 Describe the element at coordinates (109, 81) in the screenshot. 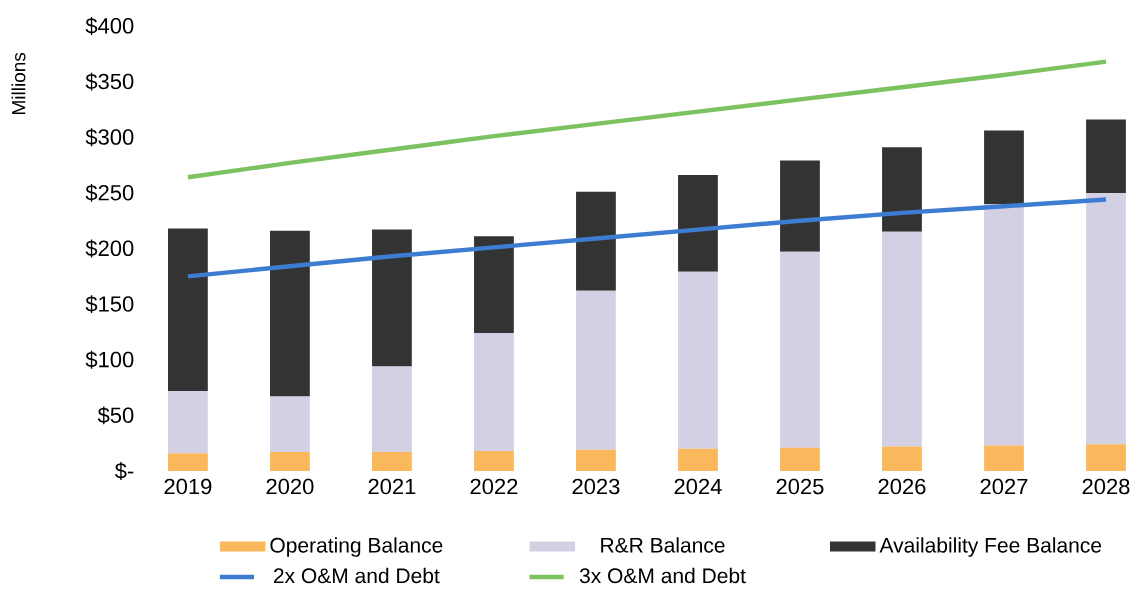

I see `y-tick-label: $350` at that location.